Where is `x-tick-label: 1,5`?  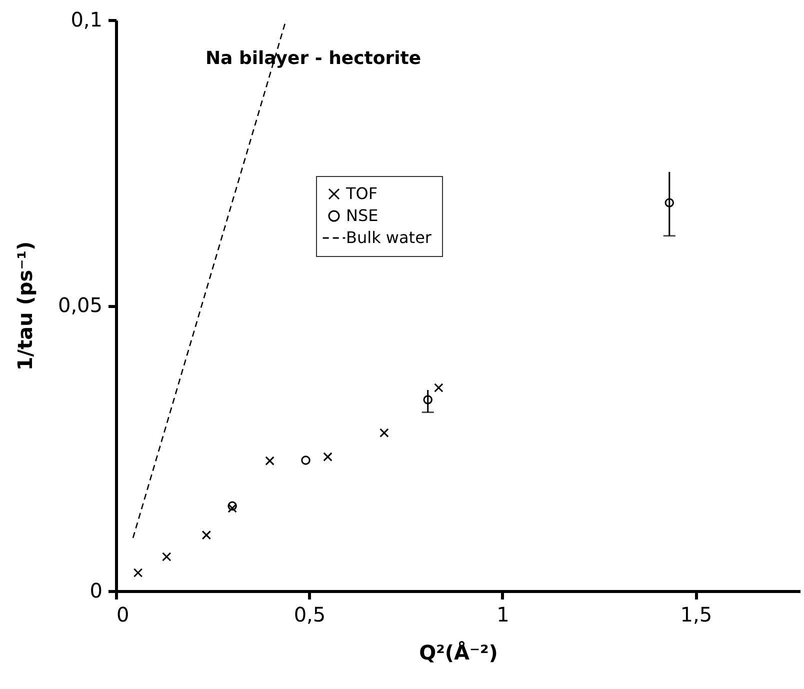
x-tick-label: 1,5 is located at coordinates (696, 614).